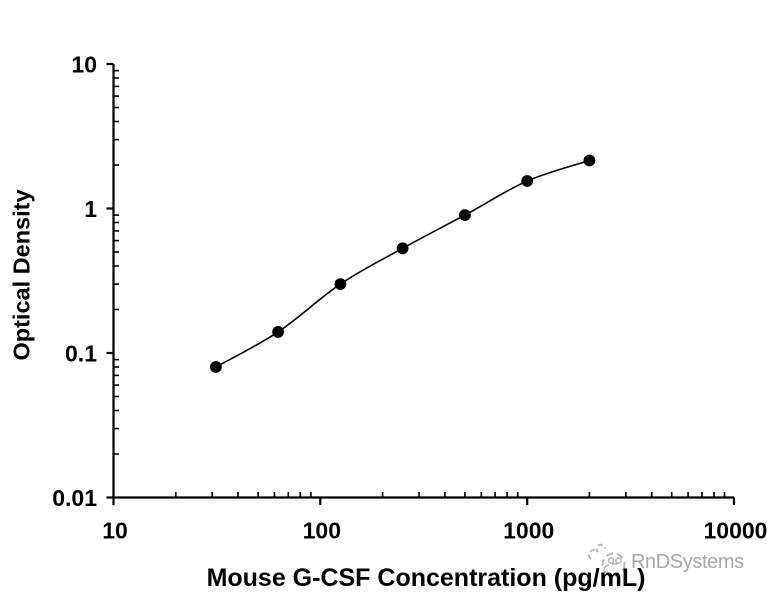  What do you see at coordinates (22, 274) in the screenshot?
I see `svg-text: Optical Density` at bounding box center [22, 274].